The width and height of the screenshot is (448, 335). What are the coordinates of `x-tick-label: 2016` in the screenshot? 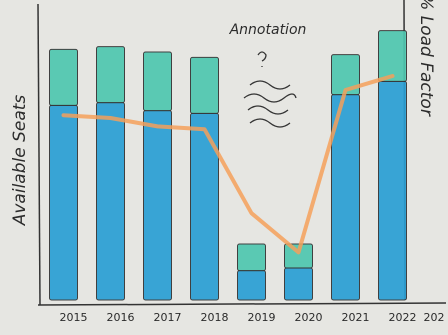 It's located at (121, 317).